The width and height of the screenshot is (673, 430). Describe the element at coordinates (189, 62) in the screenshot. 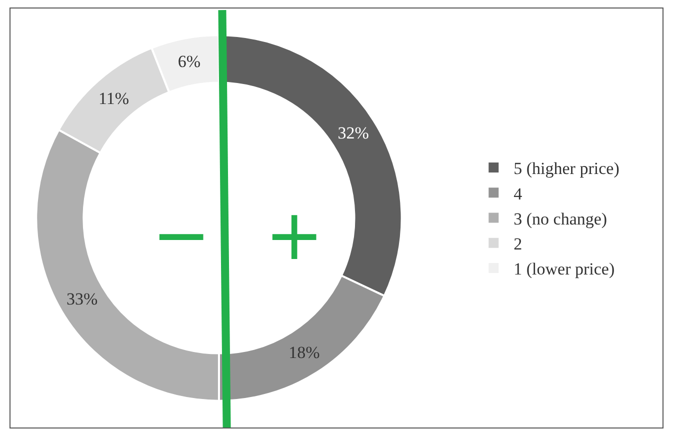

I see `data-label: 6%` at that location.